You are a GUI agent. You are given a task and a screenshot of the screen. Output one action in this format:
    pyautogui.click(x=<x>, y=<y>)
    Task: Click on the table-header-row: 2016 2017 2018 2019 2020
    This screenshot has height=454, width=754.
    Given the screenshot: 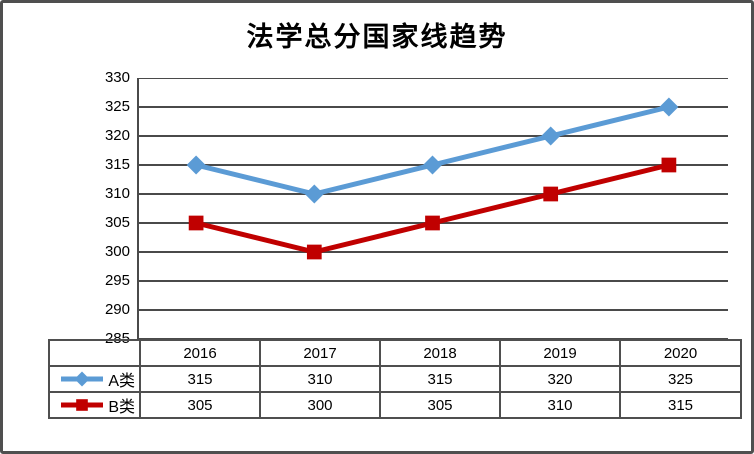 What is the action you would take?
    pyautogui.click(x=395, y=353)
    